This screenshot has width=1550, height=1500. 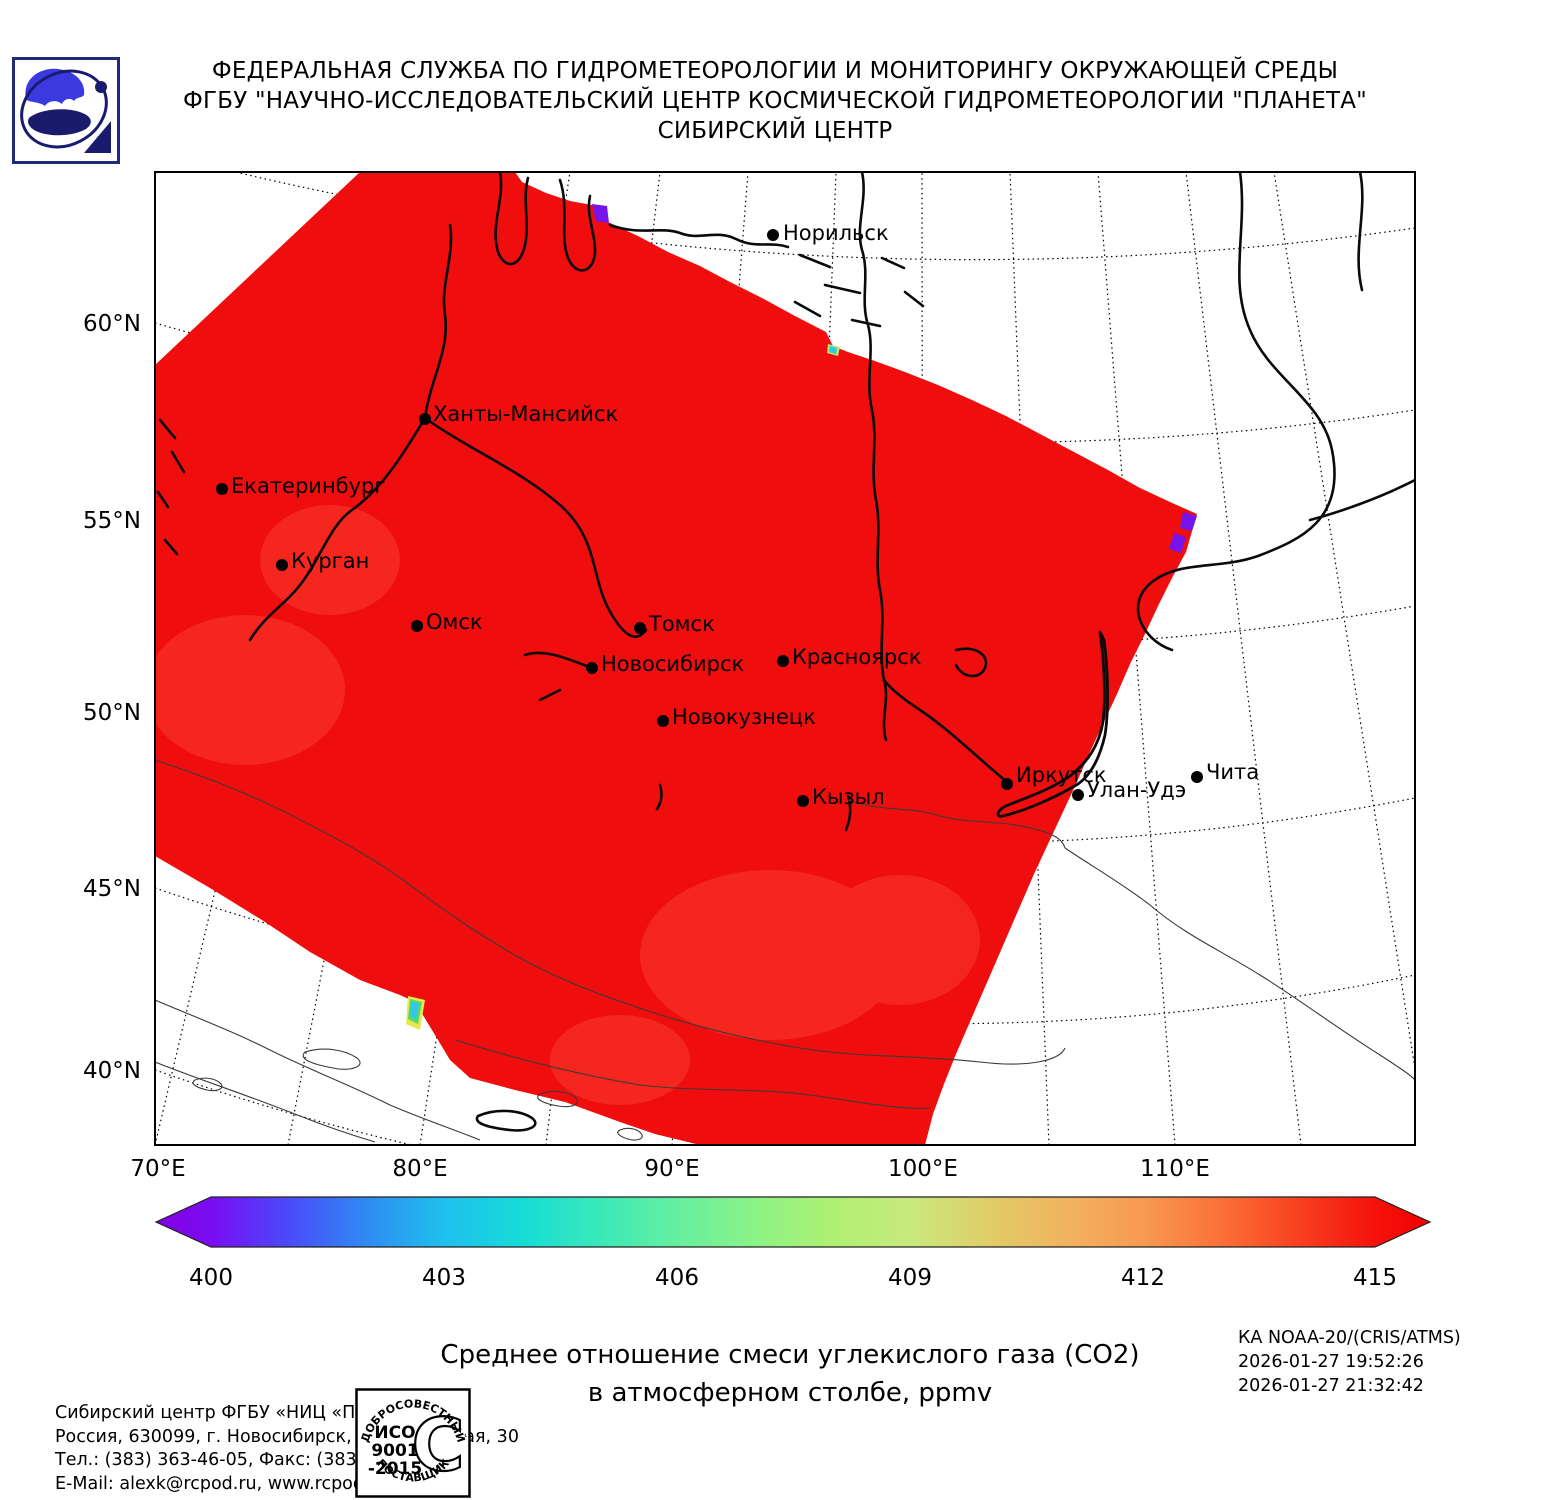 I want to click on iso-badge-border, so click(x=413, y=1443).